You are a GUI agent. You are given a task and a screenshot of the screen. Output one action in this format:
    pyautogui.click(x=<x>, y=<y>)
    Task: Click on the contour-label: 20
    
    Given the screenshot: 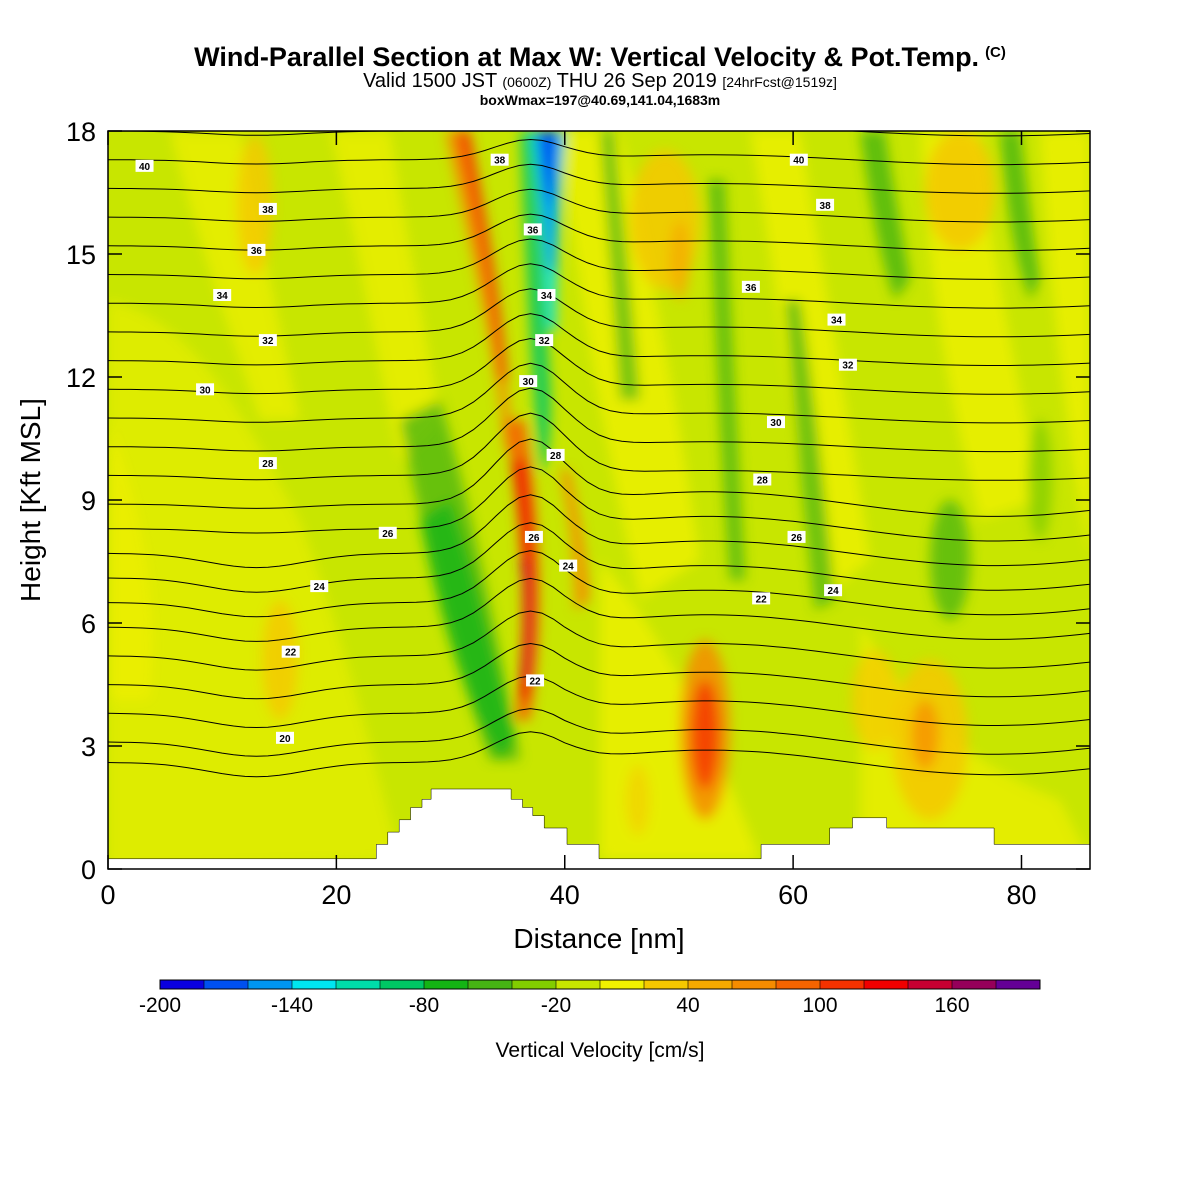 What is the action you would take?
    pyautogui.click(x=285, y=739)
    